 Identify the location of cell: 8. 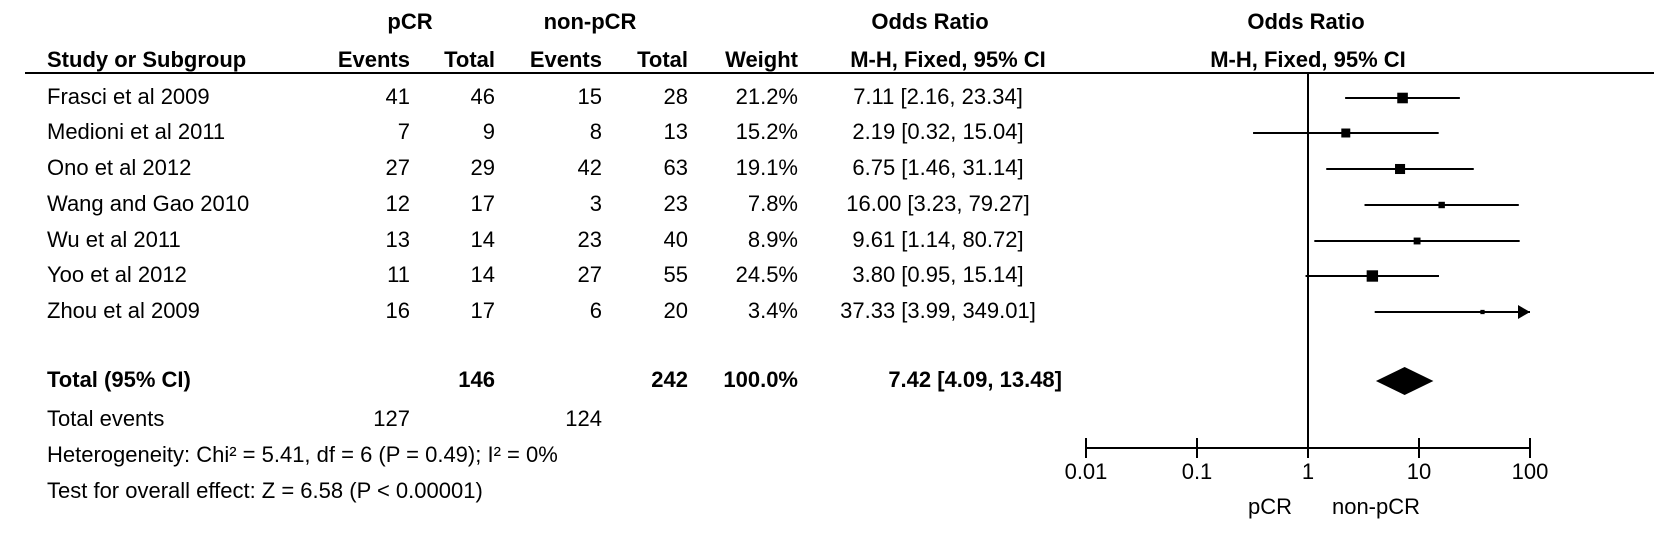
(596, 131).